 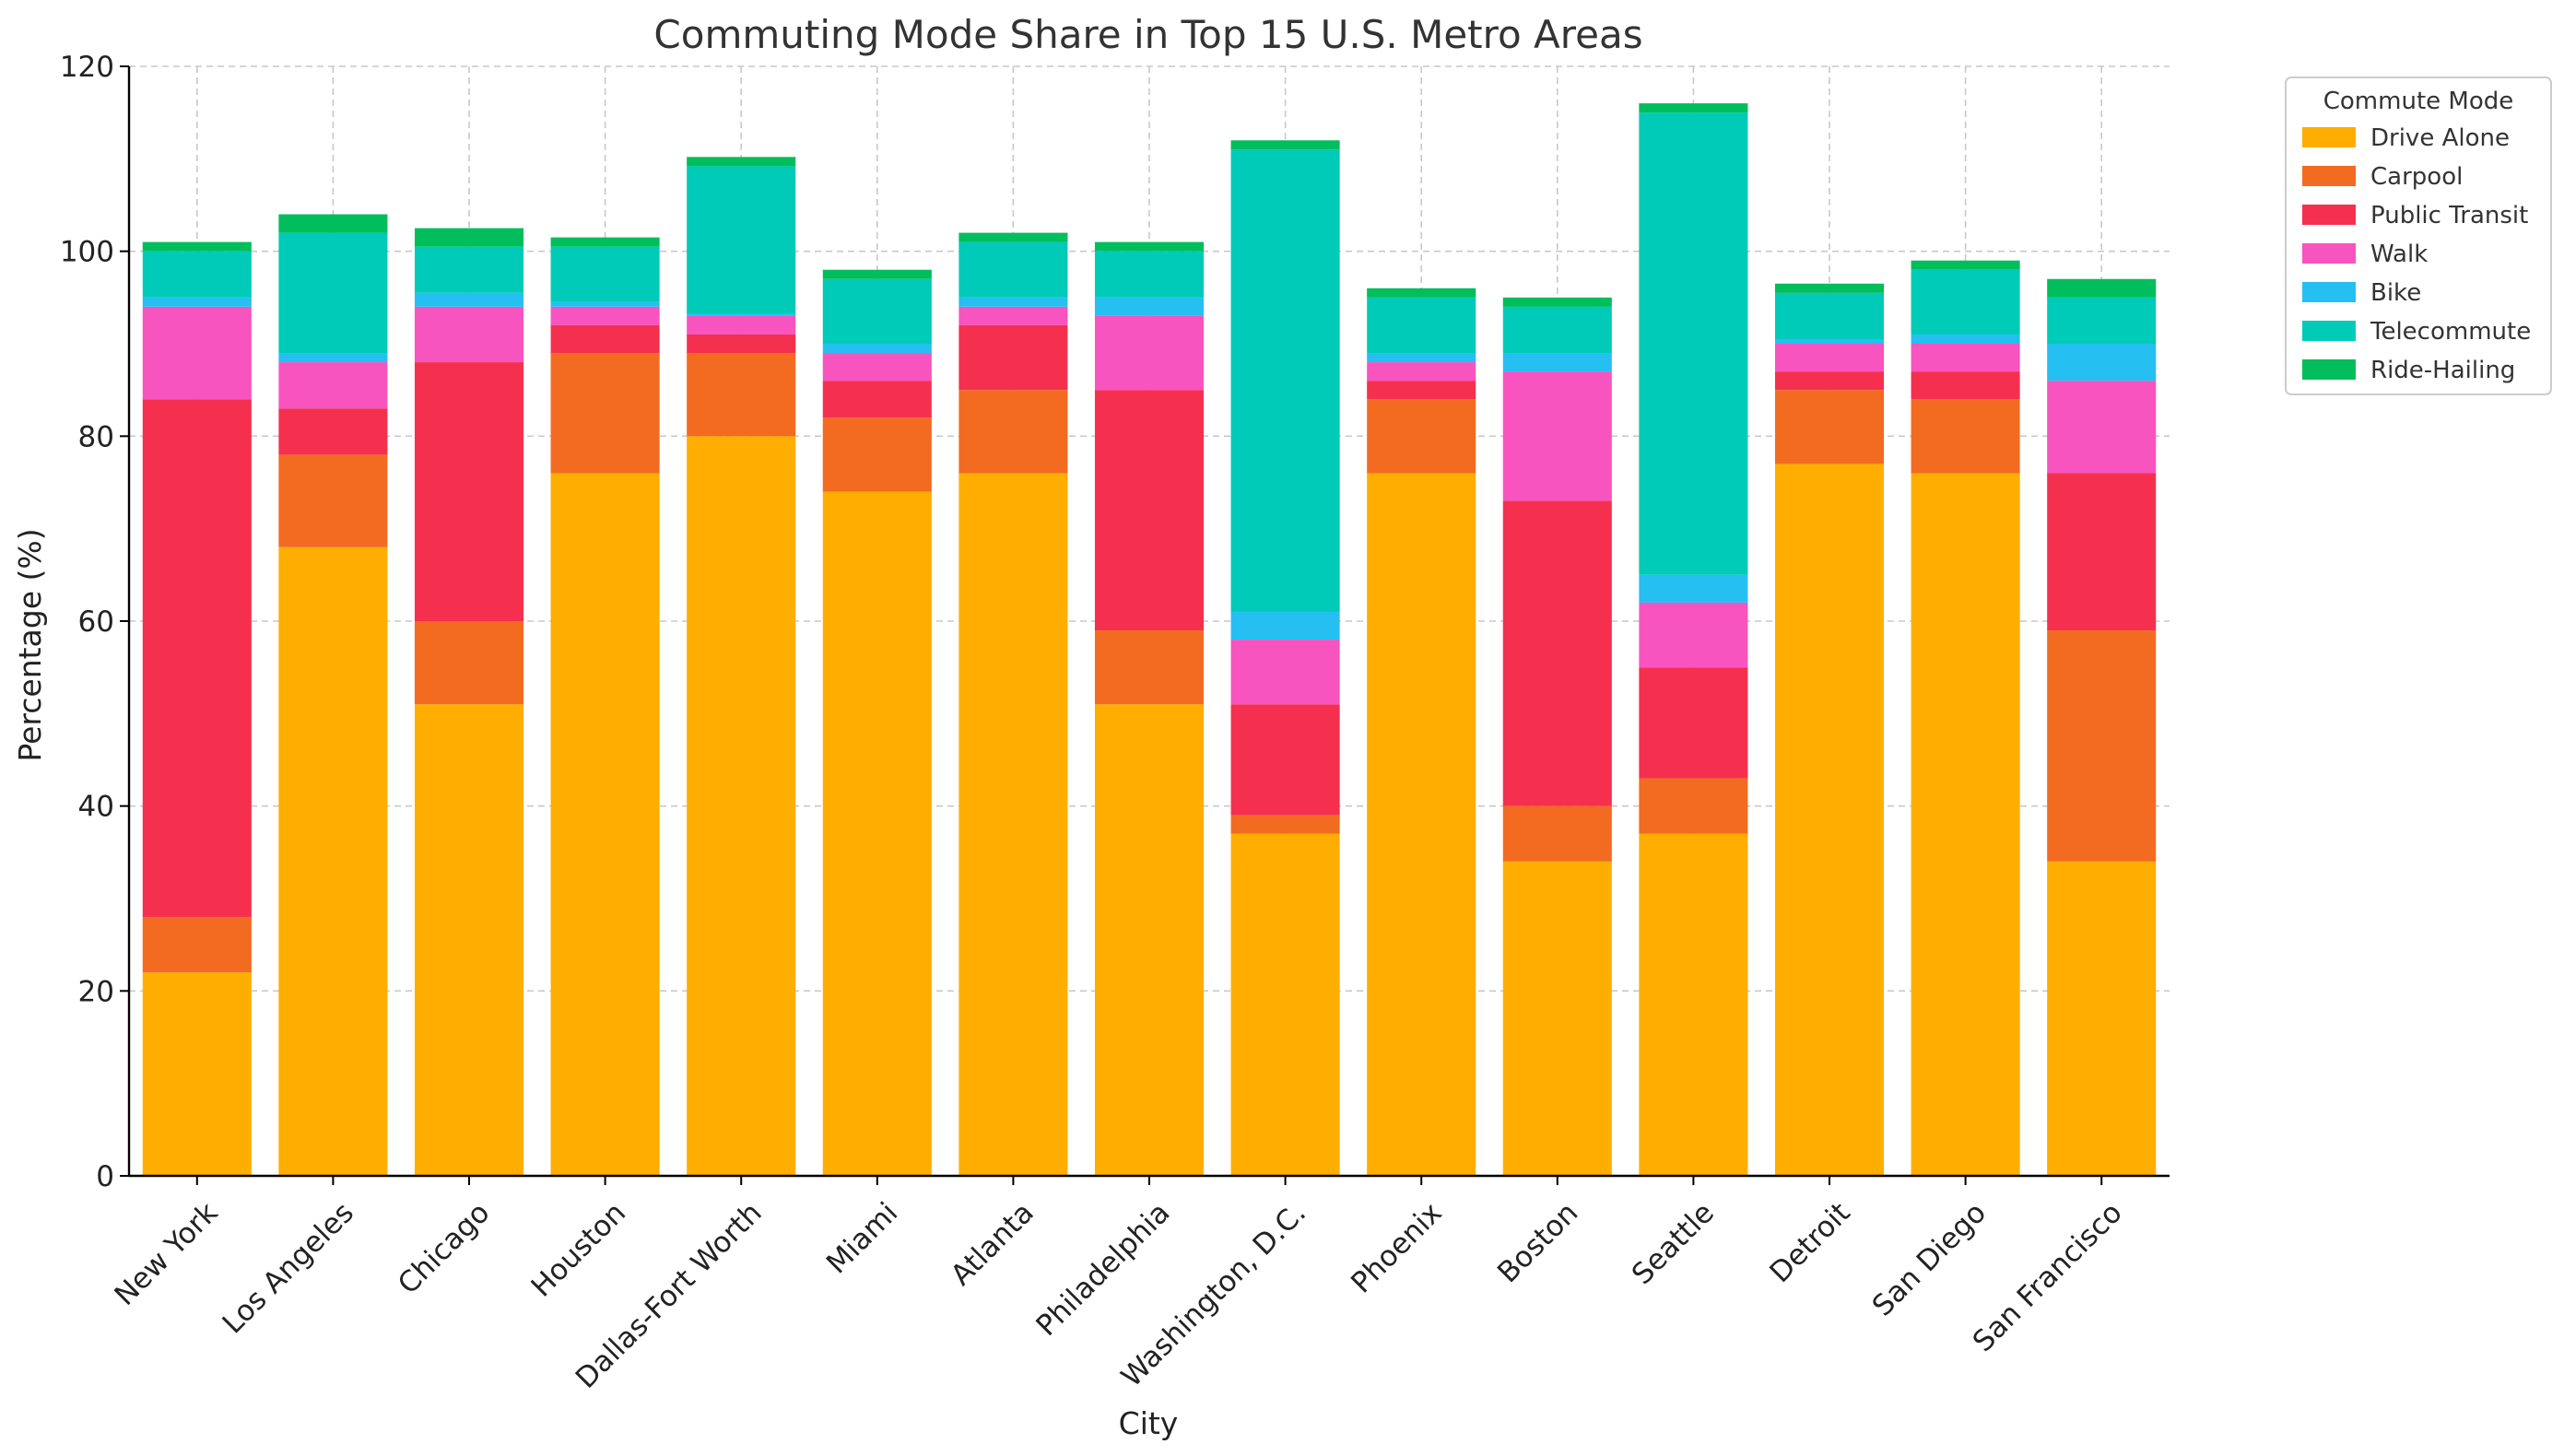 I want to click on legend-item: Carpool, so click(x=2383, y=177).